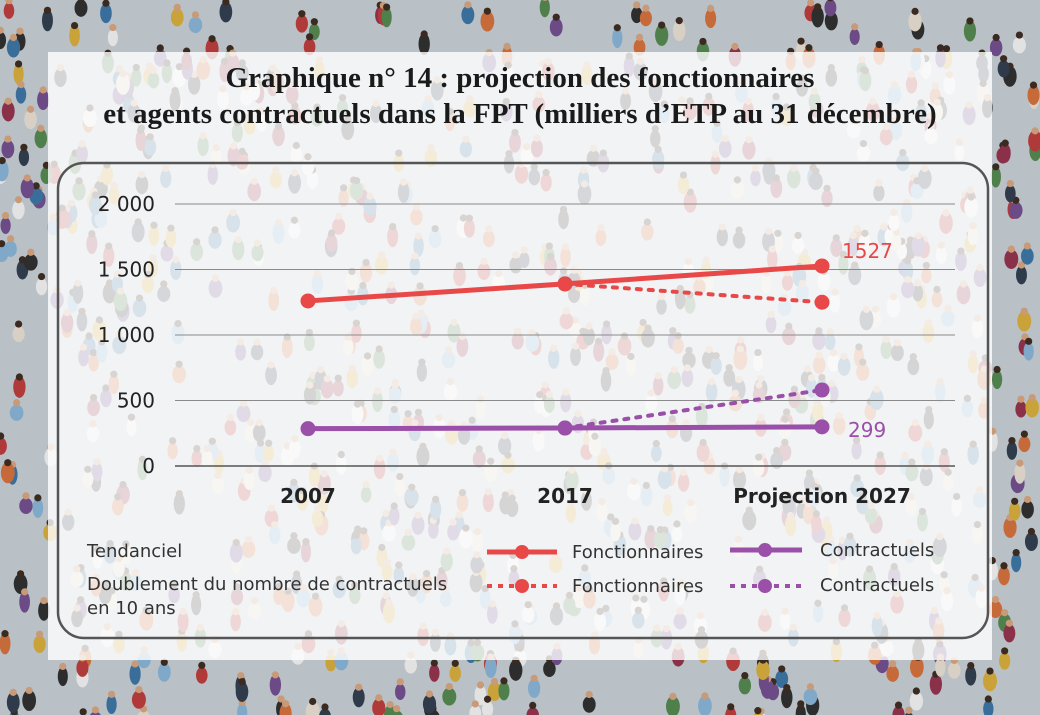 The image size is (1040, 715). Describe the element at coordinates (877, 585) in the screenshot. I see `legend-label-contractuels-dotted: Contractuels` at that location.